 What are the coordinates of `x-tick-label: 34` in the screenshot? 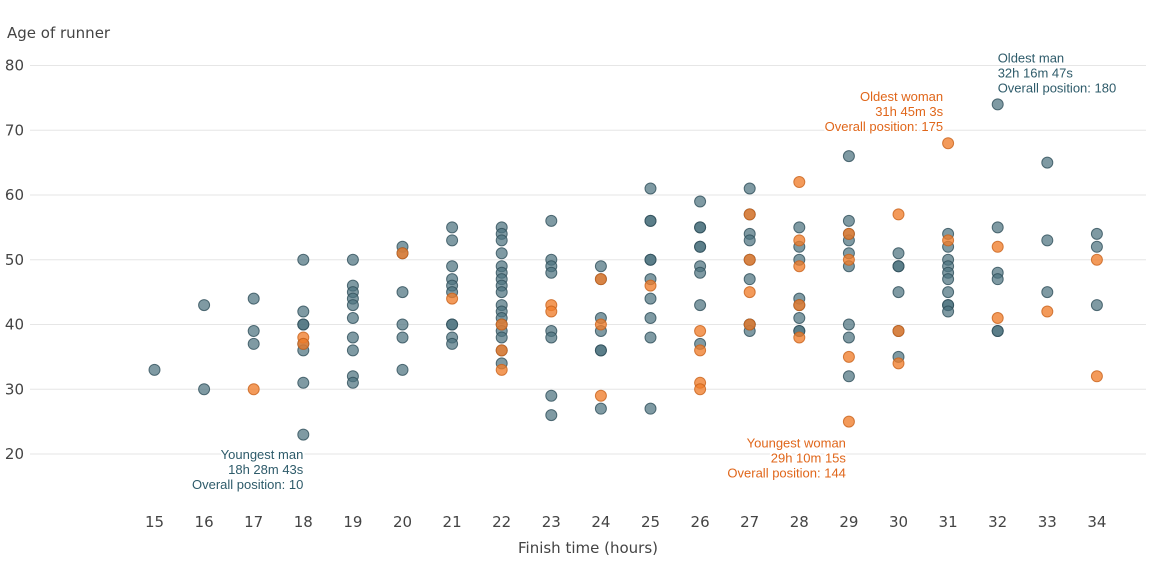 It's located at (1096, 522).